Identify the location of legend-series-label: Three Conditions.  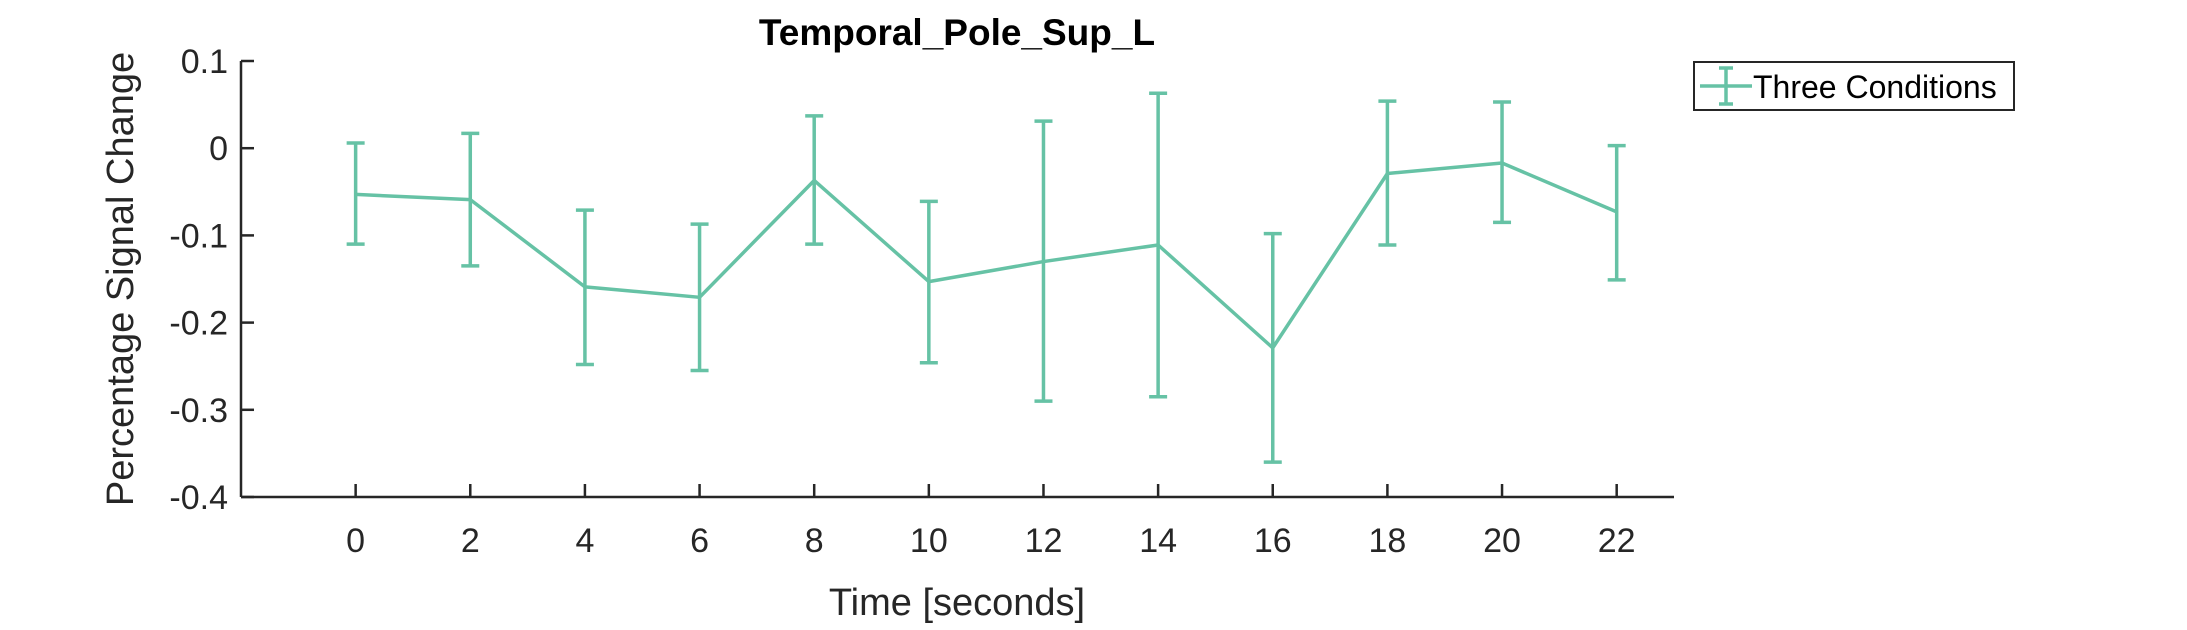
(1875, 87).